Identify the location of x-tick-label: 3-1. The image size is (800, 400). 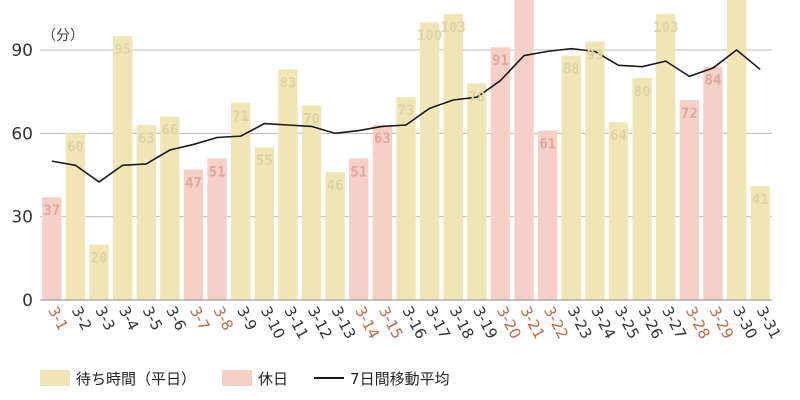
(57, 318).